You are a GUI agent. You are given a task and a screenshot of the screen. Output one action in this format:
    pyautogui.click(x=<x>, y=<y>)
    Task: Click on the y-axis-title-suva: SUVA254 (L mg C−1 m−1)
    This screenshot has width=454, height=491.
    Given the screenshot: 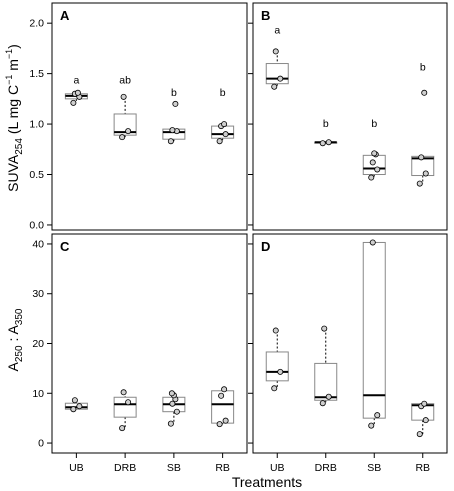 What is the action you would take?
    pyautogui.click(x=14, y=118)
    